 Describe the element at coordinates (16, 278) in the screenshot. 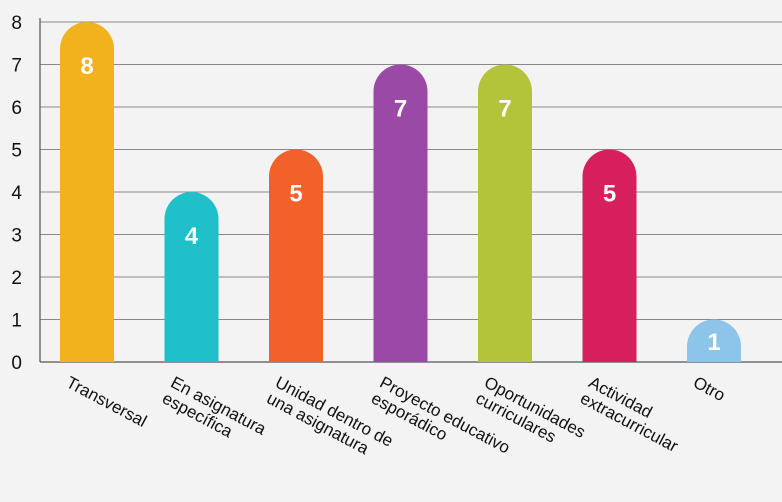

I see `y-tick-label: 2` at that location.